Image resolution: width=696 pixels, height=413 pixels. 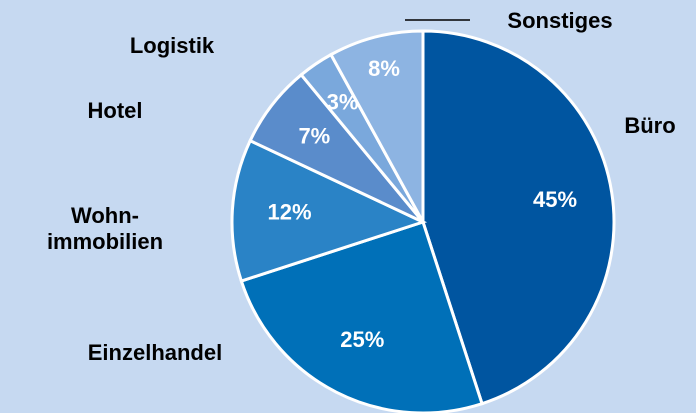 What do you see at coordinates (384, 68) in the screenshot?
I see `value-label: 8%` at bounding box center [384, 68].